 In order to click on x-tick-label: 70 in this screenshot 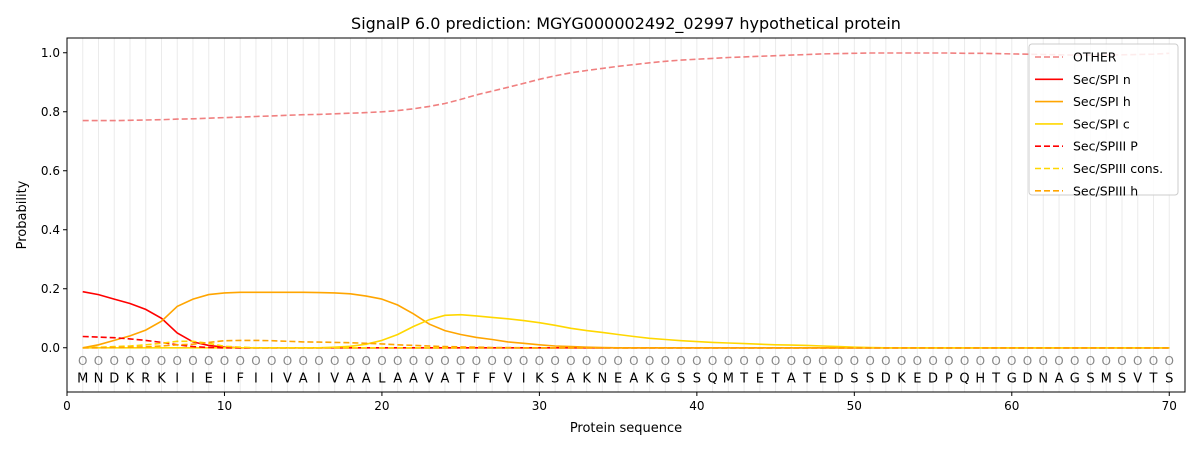, I will do `click(1169, 406)`.